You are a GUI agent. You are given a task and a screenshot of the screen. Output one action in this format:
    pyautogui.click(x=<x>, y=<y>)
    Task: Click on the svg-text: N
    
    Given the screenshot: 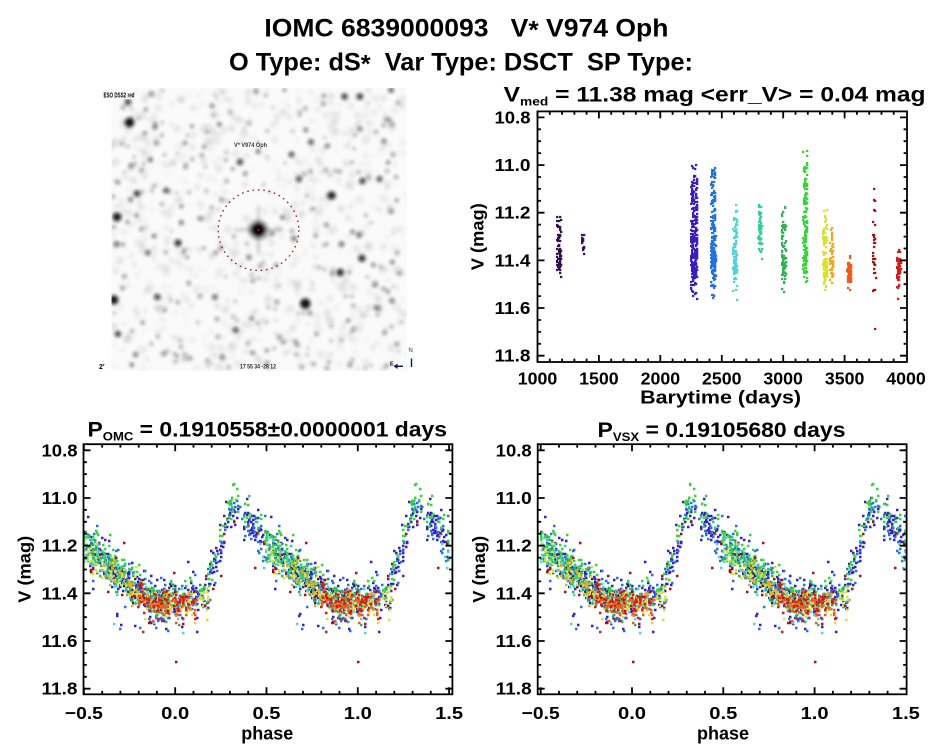 What is the action you would take?
    pyautogui.click(x=411, y=351)
    